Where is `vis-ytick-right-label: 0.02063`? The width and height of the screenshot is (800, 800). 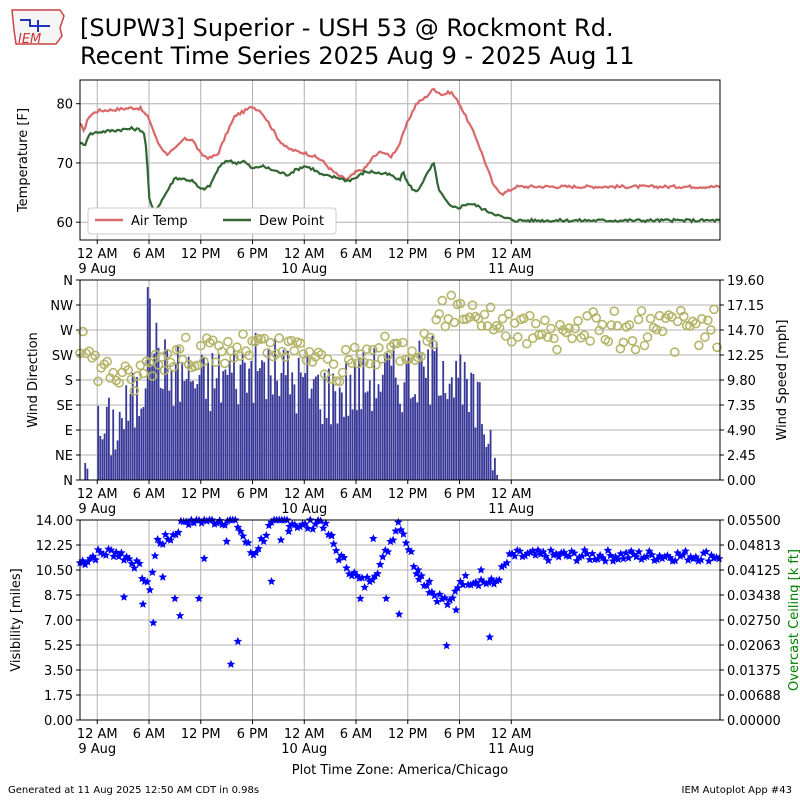 vis-ytick-right-label: 0.02063 is located at coordinates (754, 646).